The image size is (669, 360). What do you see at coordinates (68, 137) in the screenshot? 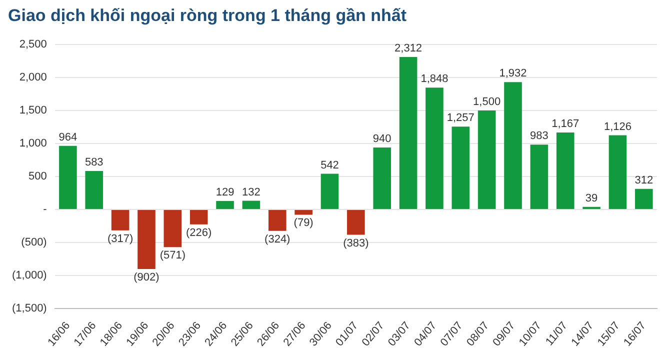
I see `data-label: 964` at bounding box center [68, 137].